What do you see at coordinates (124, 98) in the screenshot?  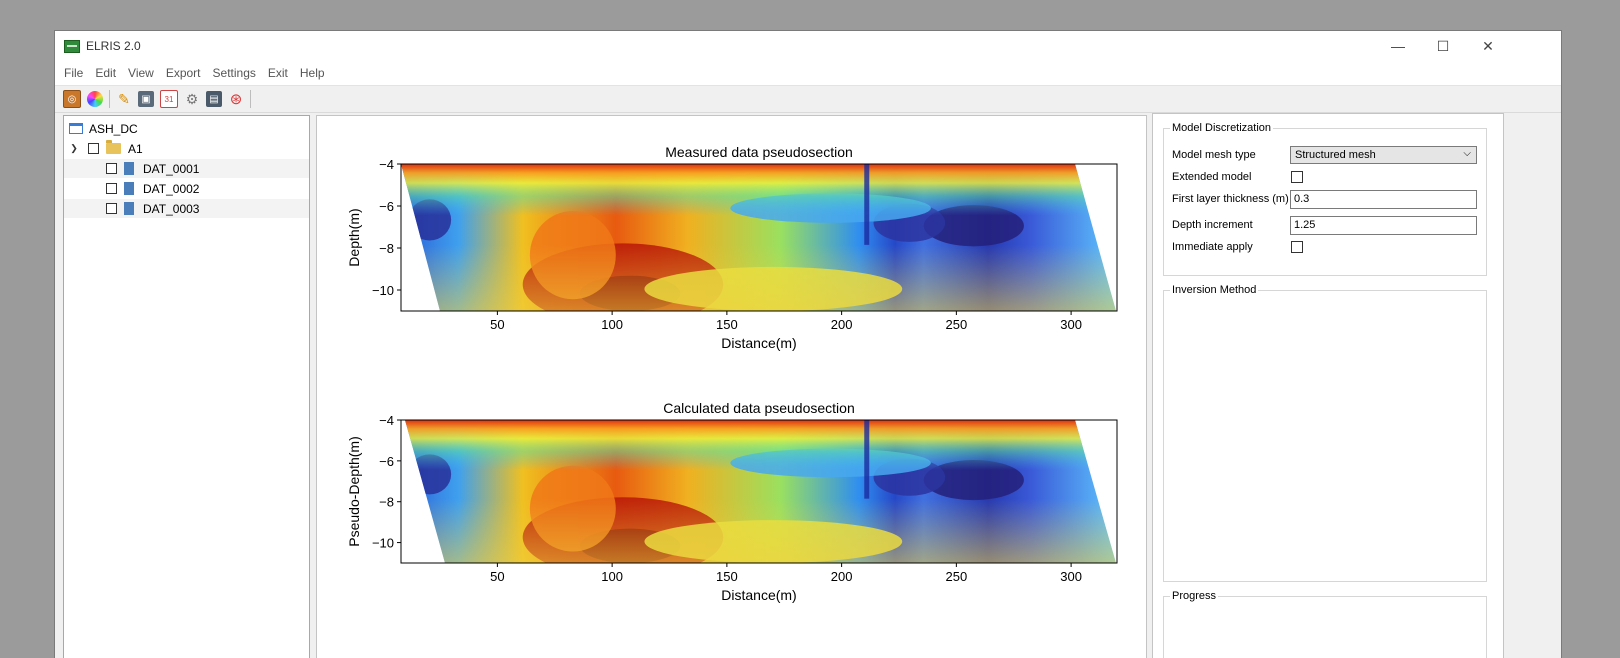 I see `pencil-icon: ✎` at bounding box center [124, 98].